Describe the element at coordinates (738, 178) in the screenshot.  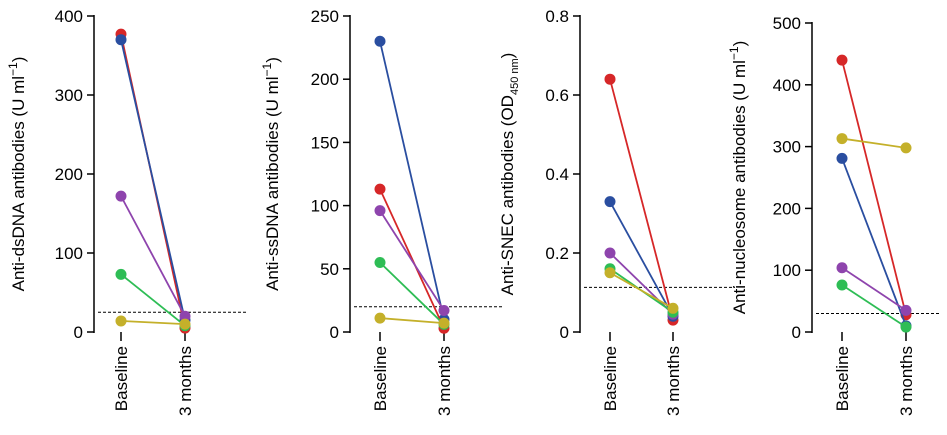
I see `y-axis-label: Anti-nucleosome antibodies (U ml−1)` at that location.